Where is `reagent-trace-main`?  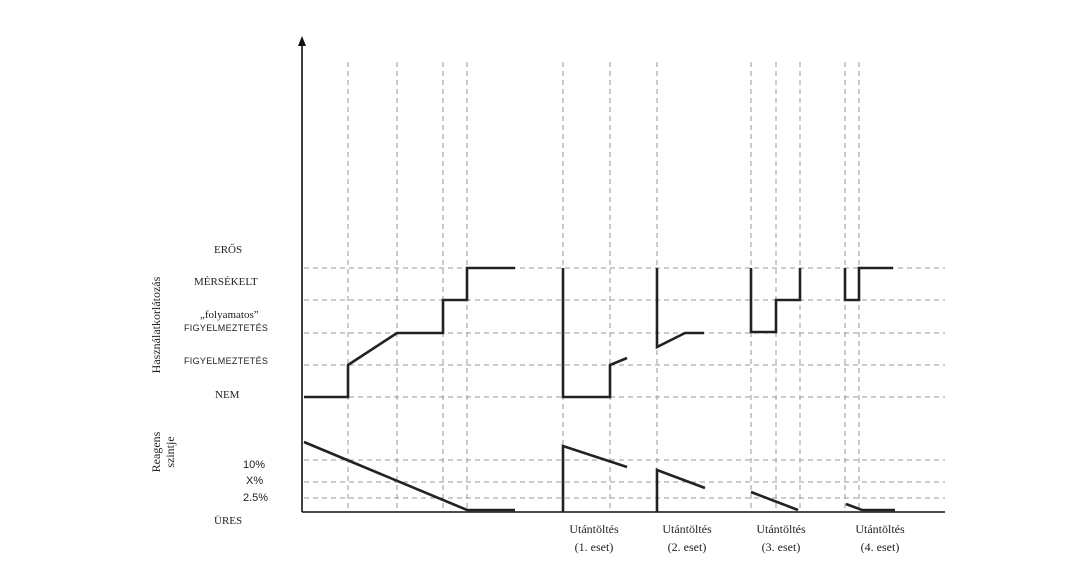 reagent-trace-main is located at coordinates (409, 476).